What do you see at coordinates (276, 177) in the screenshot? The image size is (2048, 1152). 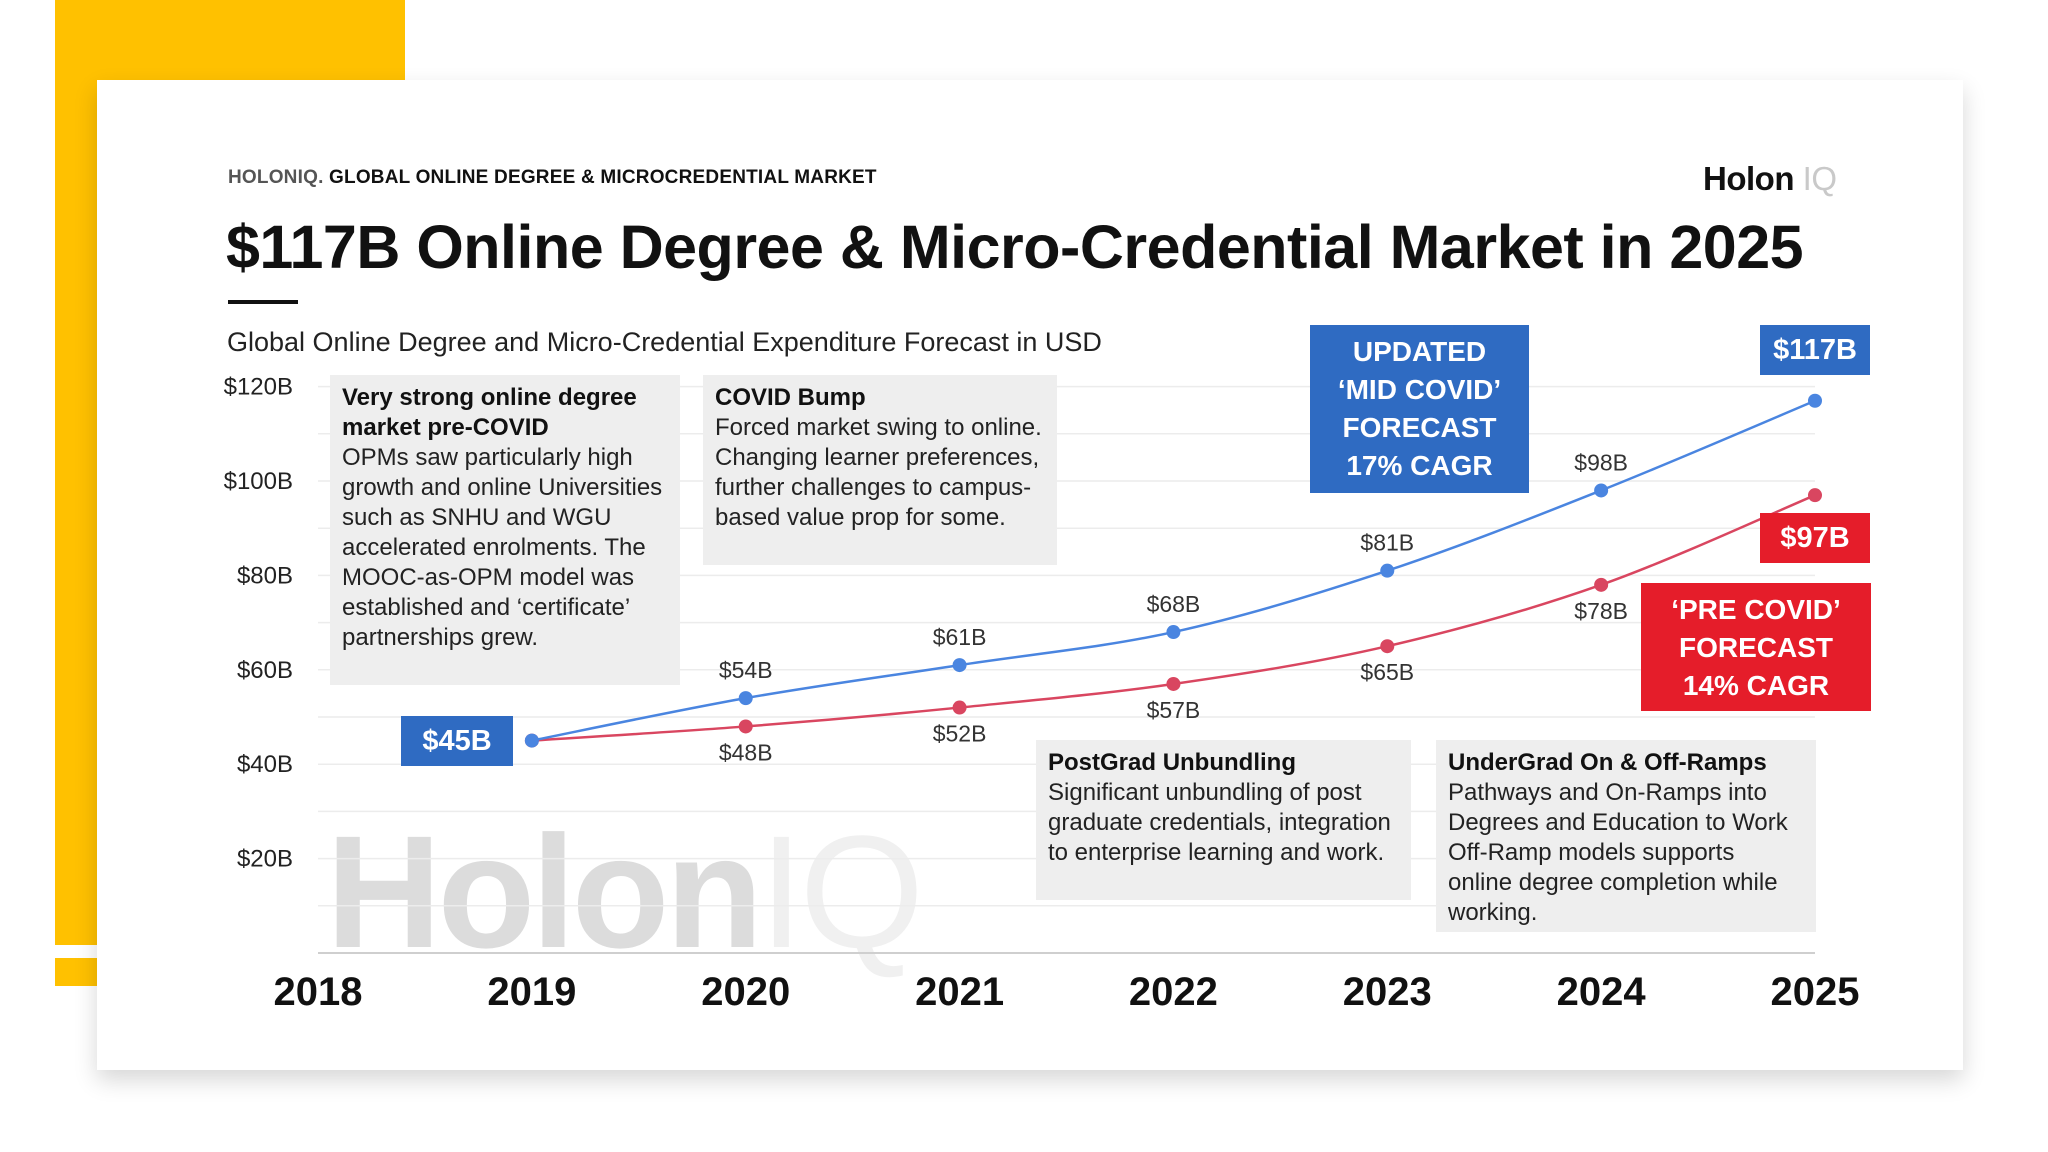 I see `kicker-brand: HOLONIQ.` at bounding box center [276, 177].